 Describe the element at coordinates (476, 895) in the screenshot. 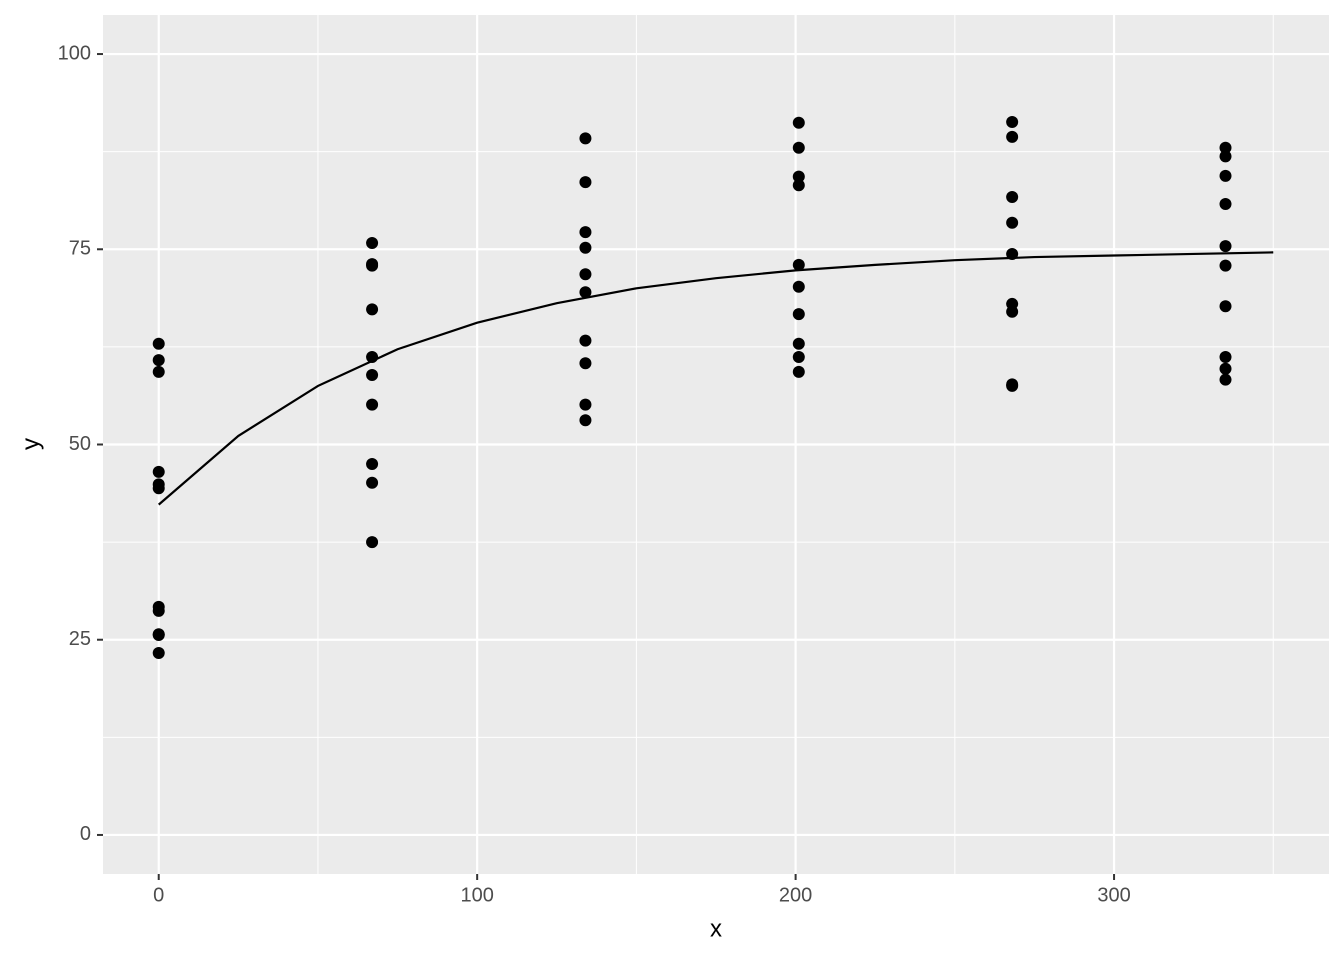

I see `x-tick-label: 100` at that location.